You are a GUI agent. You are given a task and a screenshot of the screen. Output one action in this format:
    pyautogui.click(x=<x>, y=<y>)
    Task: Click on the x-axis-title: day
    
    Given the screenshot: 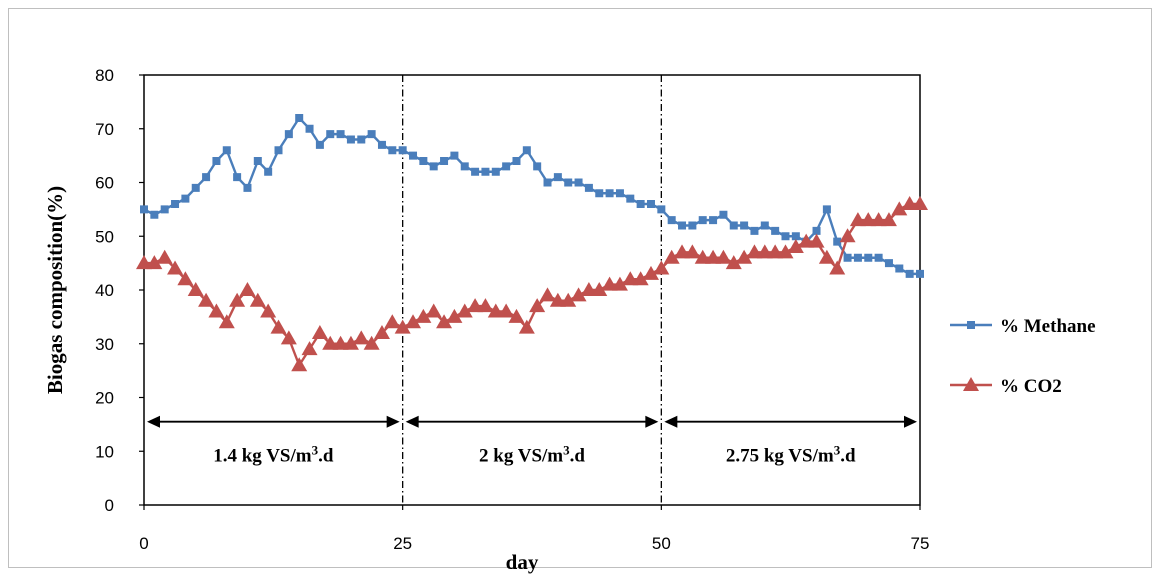 What is the action you would take?
    pyautogui.click(x=522, y=562)
    